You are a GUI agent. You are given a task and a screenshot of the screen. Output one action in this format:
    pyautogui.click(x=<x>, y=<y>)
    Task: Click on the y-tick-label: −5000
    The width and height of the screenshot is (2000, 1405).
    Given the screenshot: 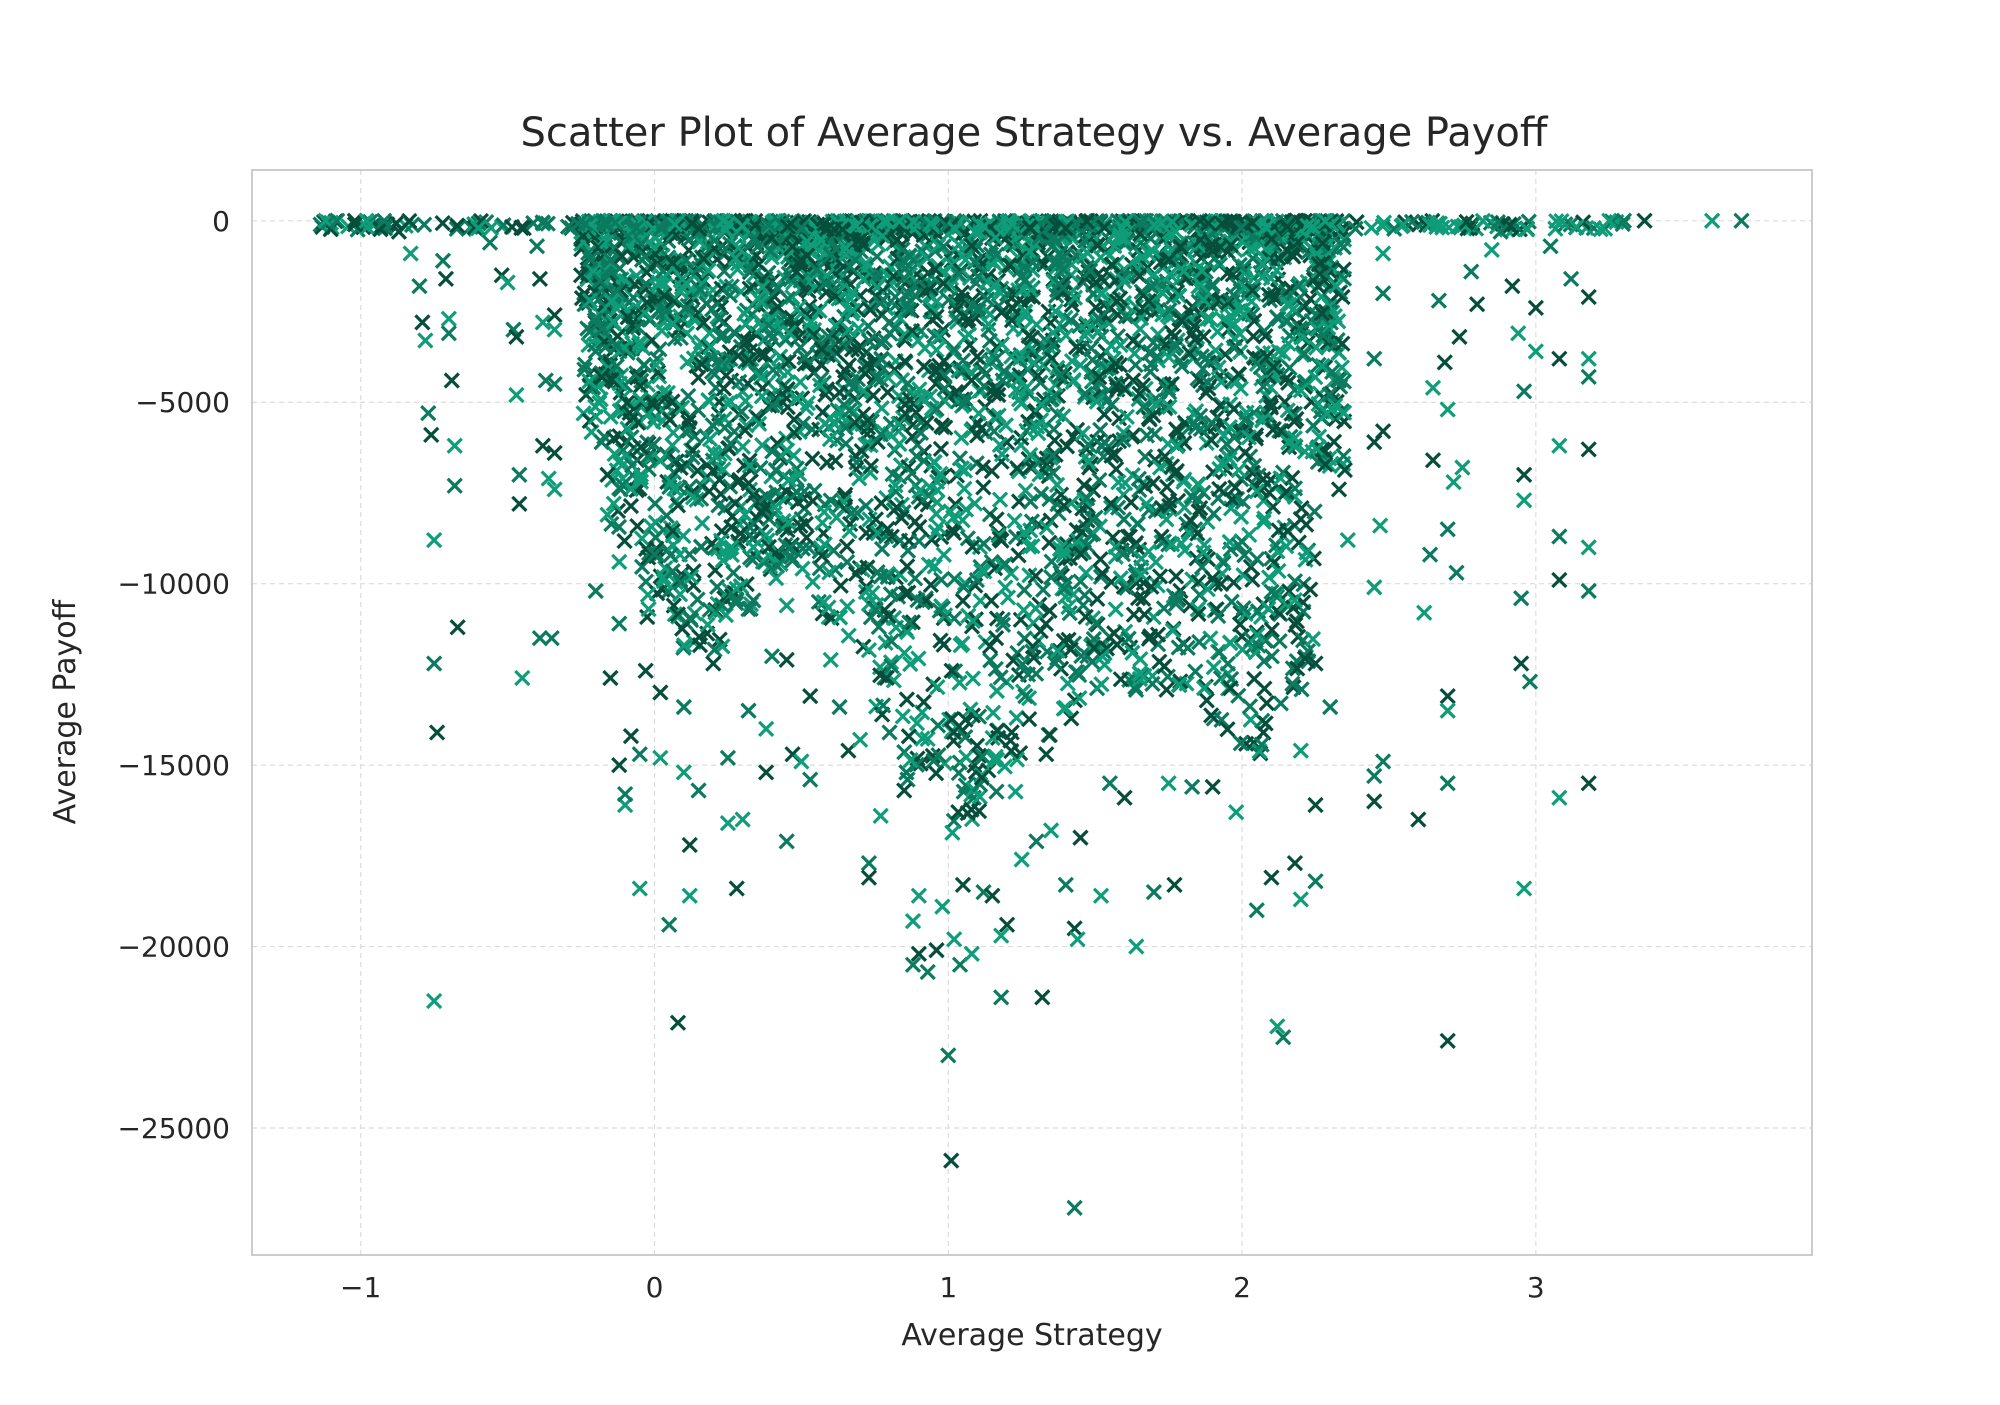 What is the action you would take?
    pyautogui.click(x=182, y=402)
    